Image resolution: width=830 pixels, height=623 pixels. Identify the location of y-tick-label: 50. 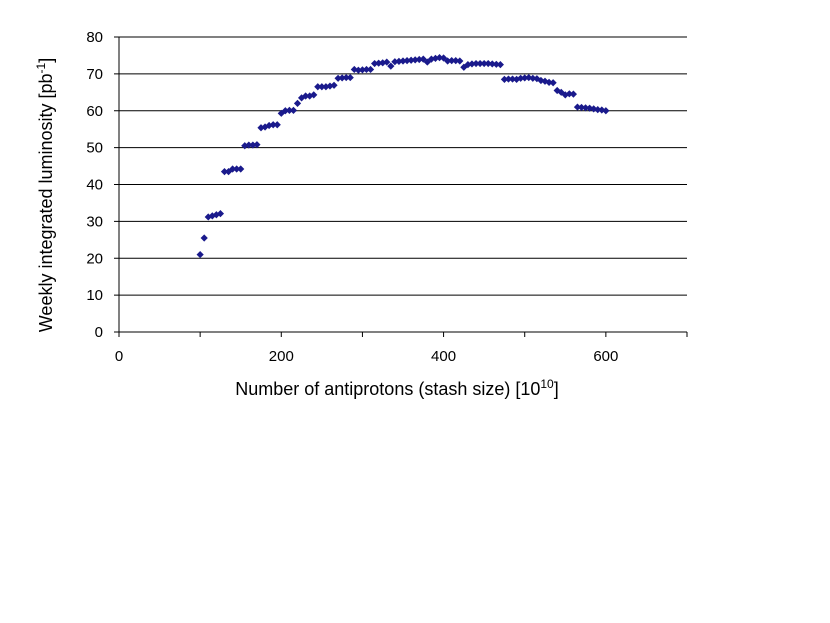
(94, 148).